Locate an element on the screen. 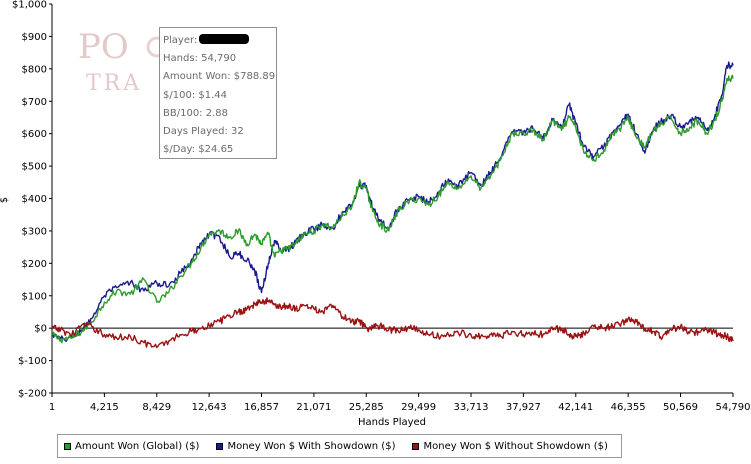 The height and width of the screenshot is (464, 751). legend-swatch-amount-won is located at coordinates (67, 446).